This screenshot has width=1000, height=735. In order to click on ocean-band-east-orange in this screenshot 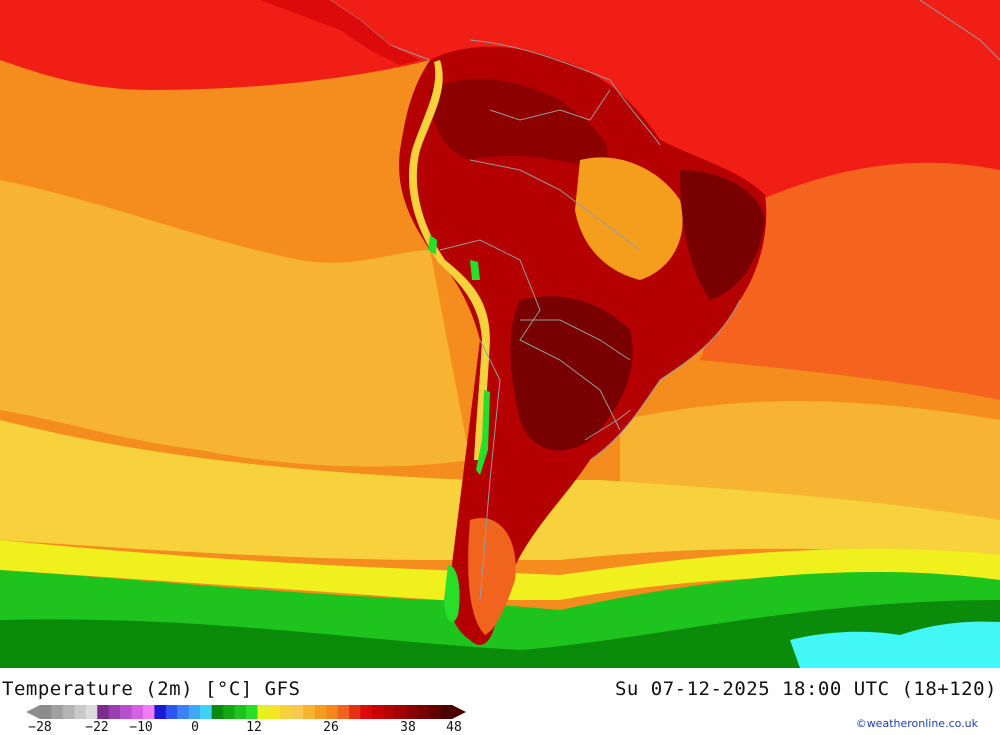, I will do `click(850, 281)`.